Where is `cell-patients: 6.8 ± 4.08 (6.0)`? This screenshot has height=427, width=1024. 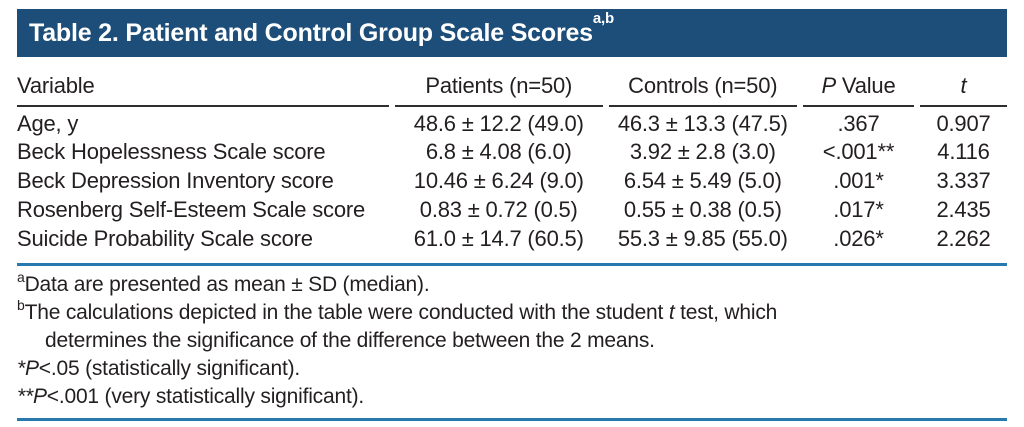
cell-patients: 6.8 ± 4.08 (6.0) is located at coordinates (498, 151).